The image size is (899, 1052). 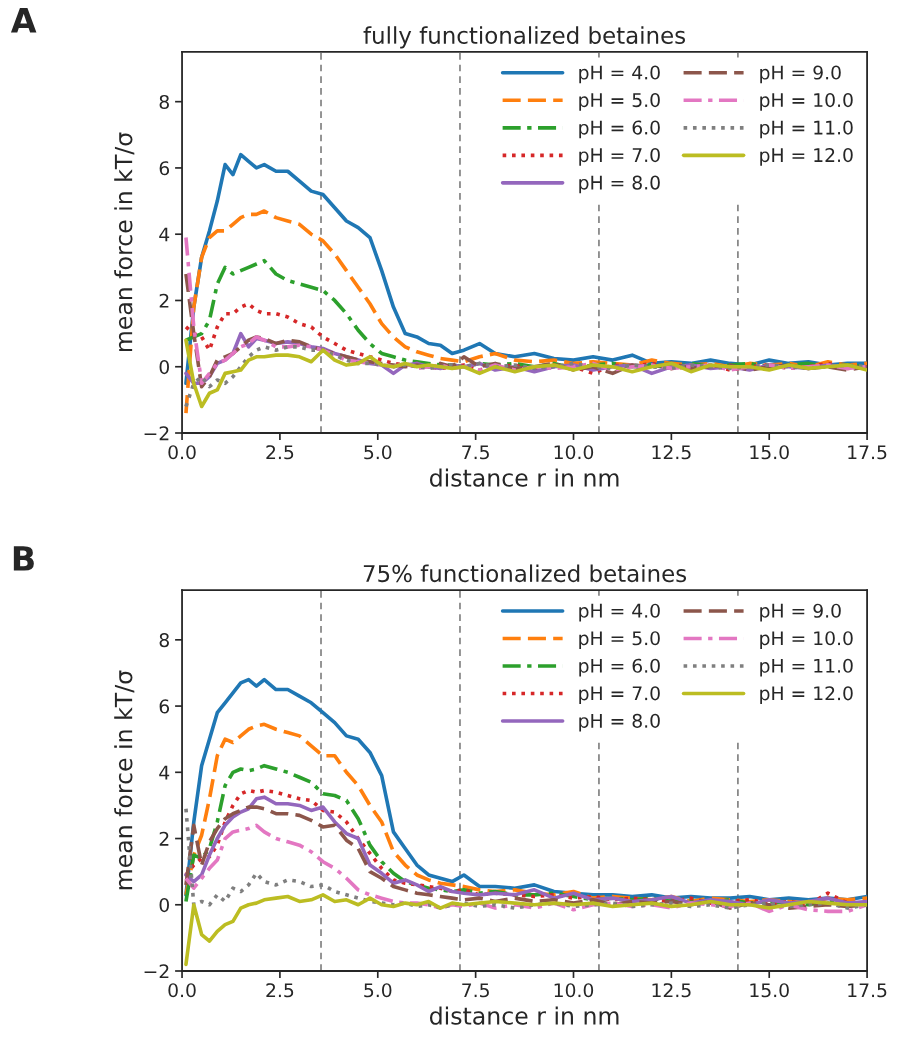 What do you see at coordinates (524, 37) in the screenshot?
I see `chart-title: fully functionalized betaines` at bounding box center [524, 37].